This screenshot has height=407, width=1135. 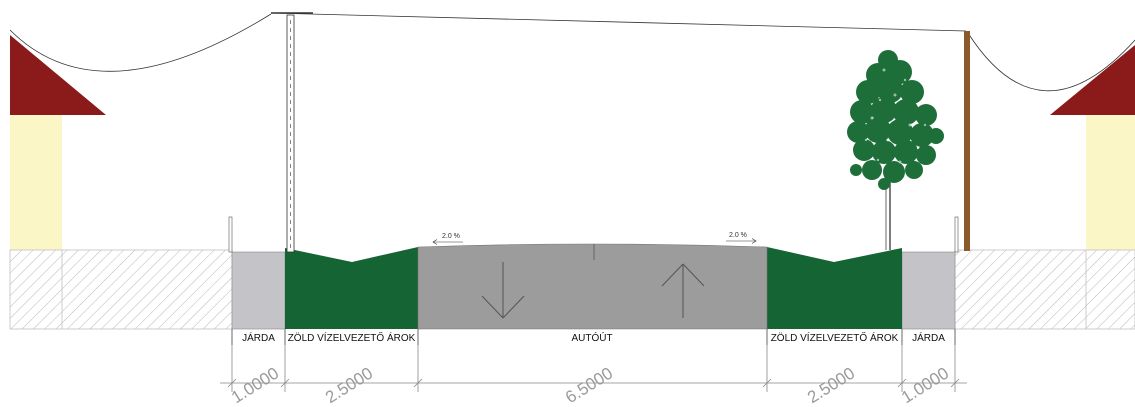 What do you see at coordinates (140, 42) in the screenshot?
I see `left-overhead-wire` at bounding box center [140, 42].